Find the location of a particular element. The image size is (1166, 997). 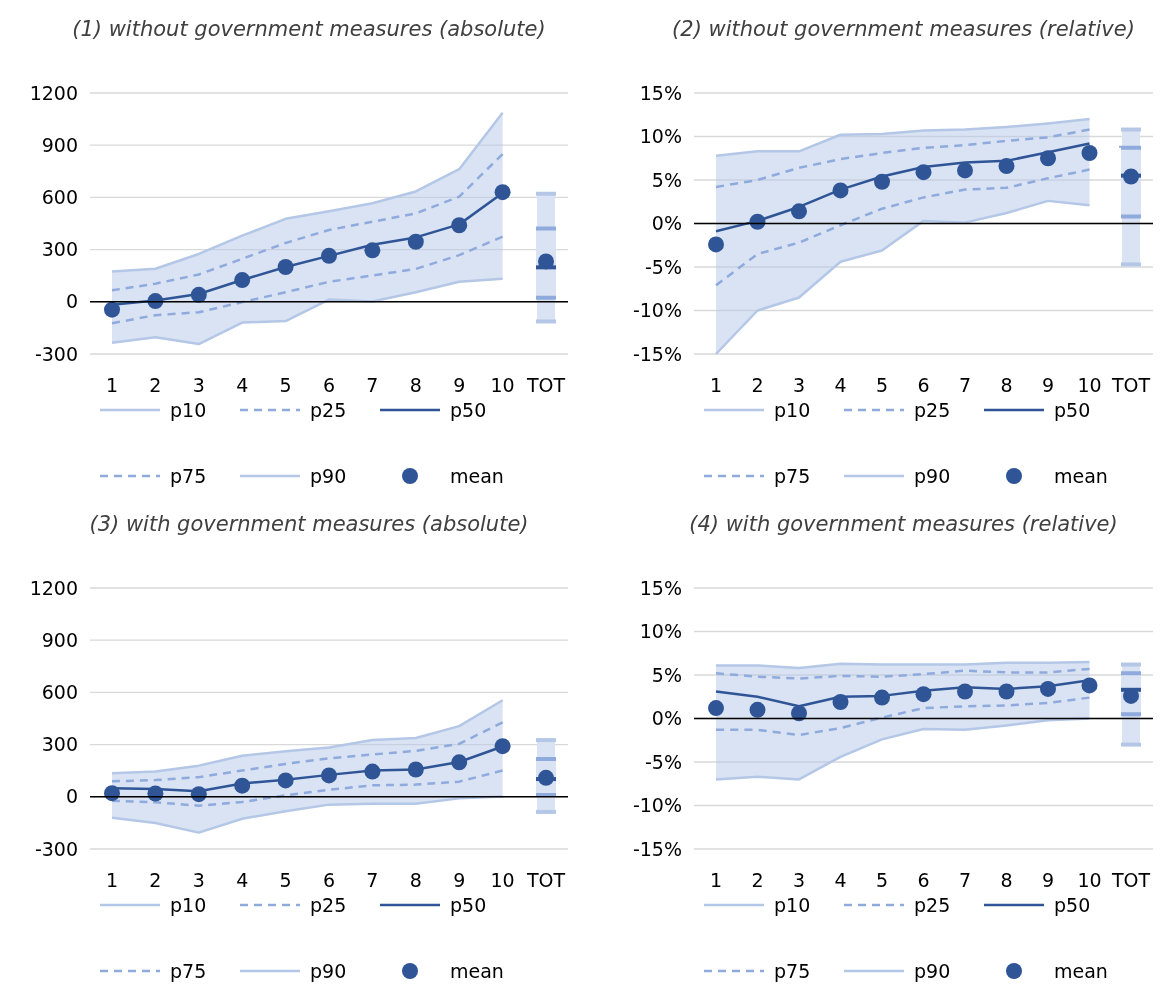

y-tick-label: -300 is located at coordinates (56, 848).